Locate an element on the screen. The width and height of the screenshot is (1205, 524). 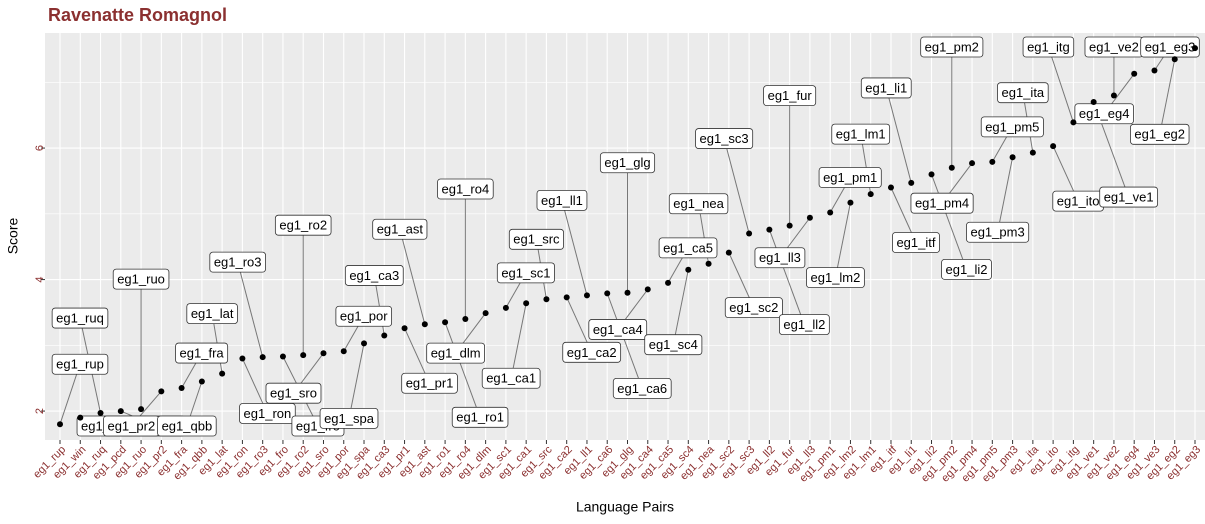
point-label: eg1_ca1 is located at coordinates (511, 378).